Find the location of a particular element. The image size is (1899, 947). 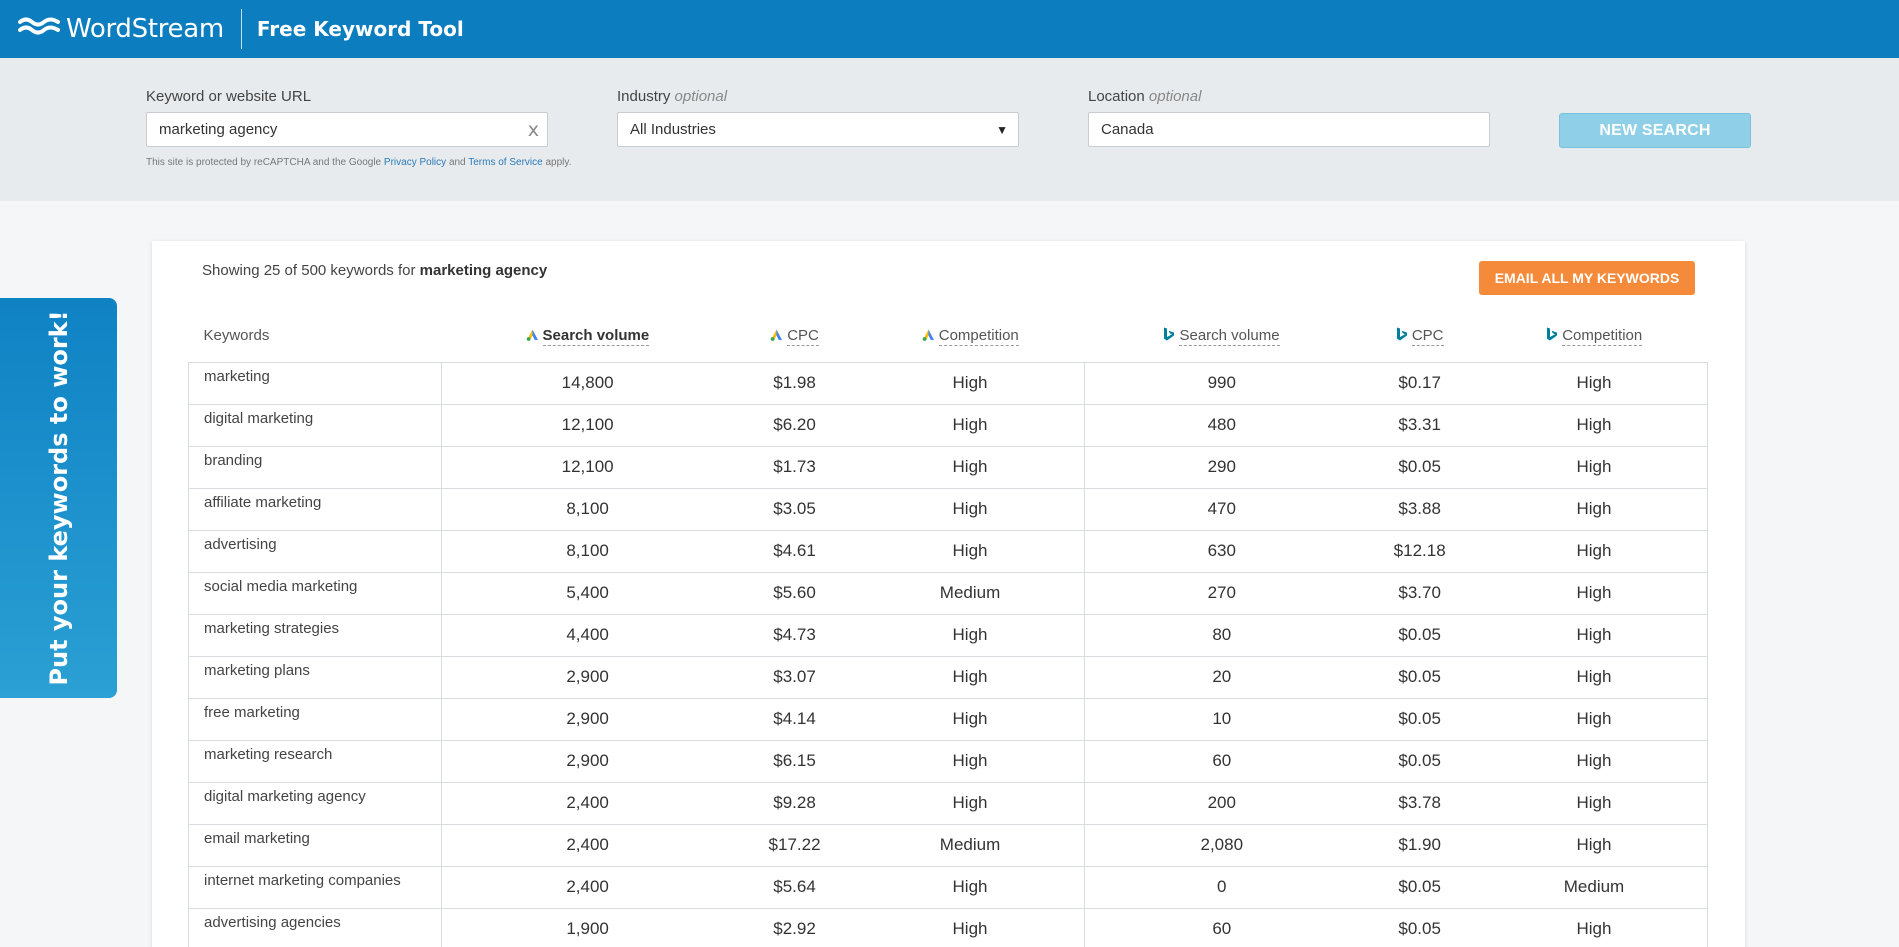

privacy-policy-link: Privacy Policy is located at coordinates (415, 162).